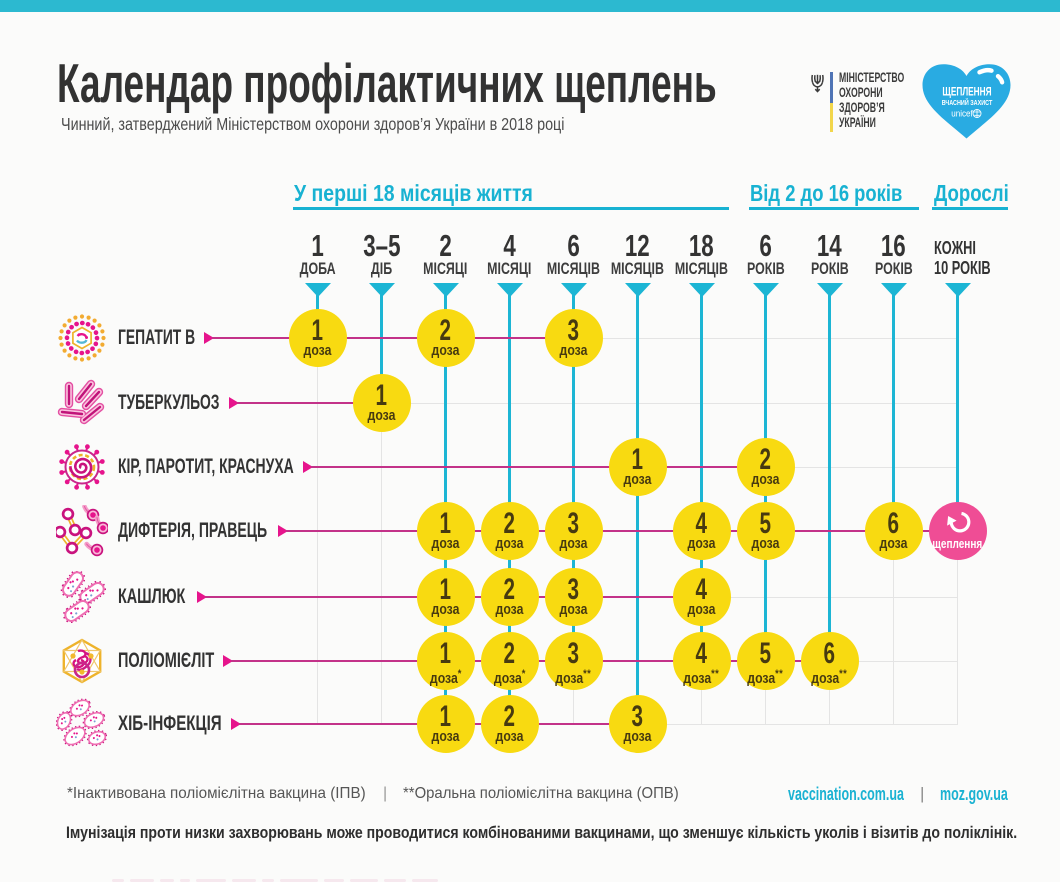 This screenshot has height=882, width=1060. I want to click on svg-text: unicef, so click(962, 113).